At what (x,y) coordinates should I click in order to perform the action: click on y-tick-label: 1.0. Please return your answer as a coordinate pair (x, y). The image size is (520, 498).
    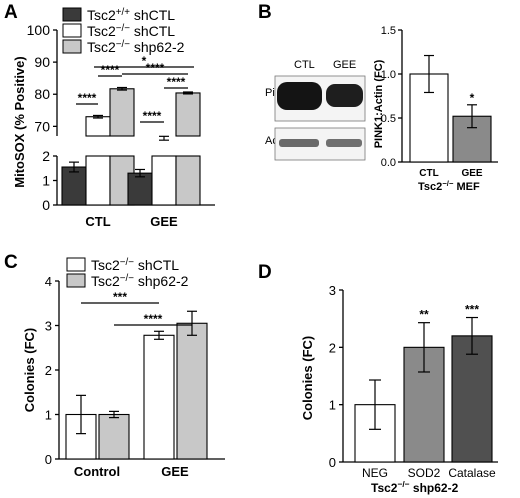
    Looking at the image, I should click on (388, 75).